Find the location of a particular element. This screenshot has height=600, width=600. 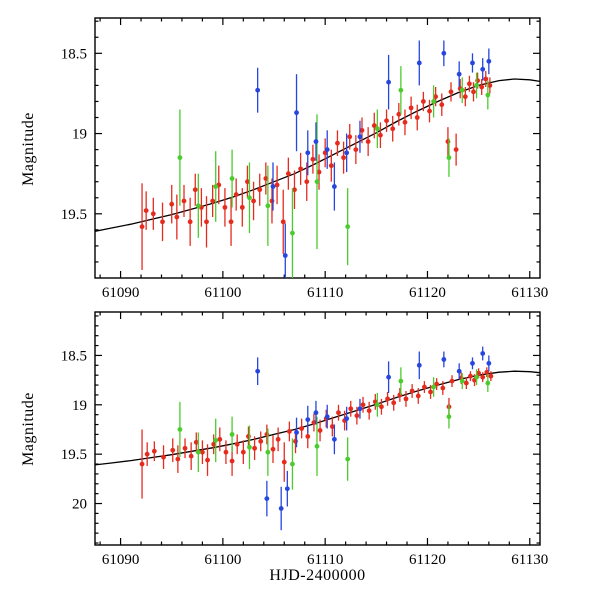

series-blue is located at coordinates (373, 438).